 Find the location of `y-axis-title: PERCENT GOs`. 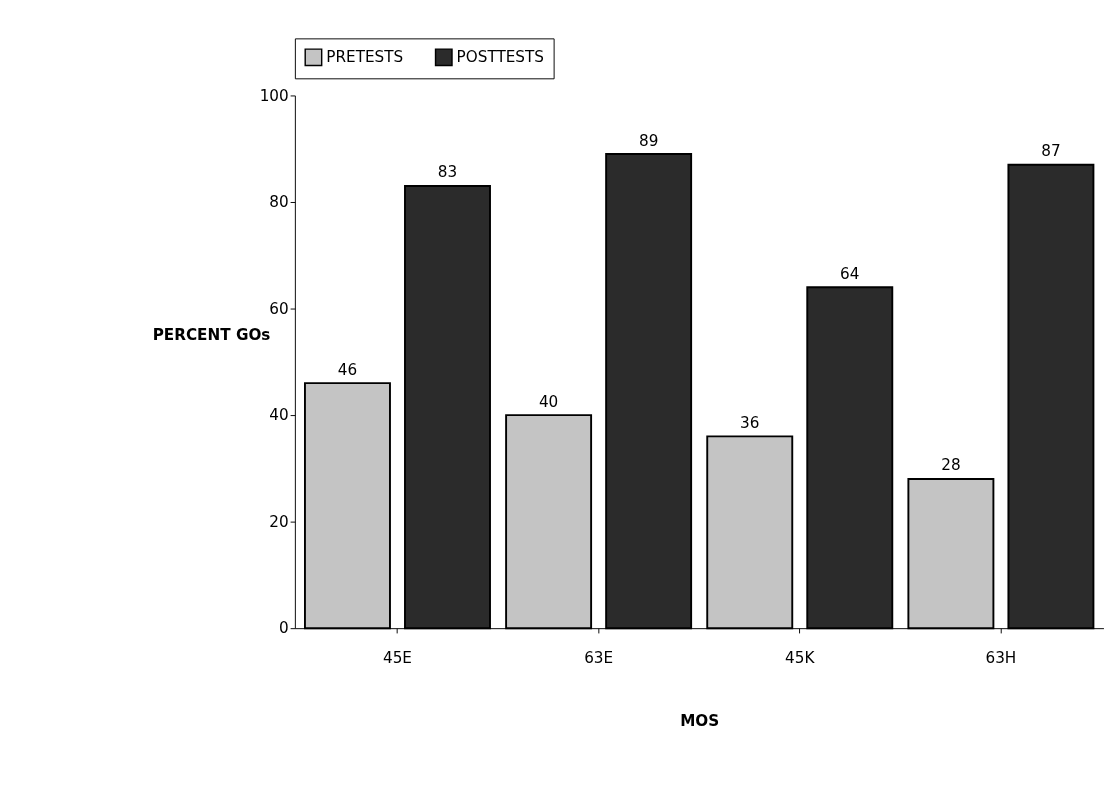

y-axis-title: PERCENT GOs is located at coordinates (211, 335).